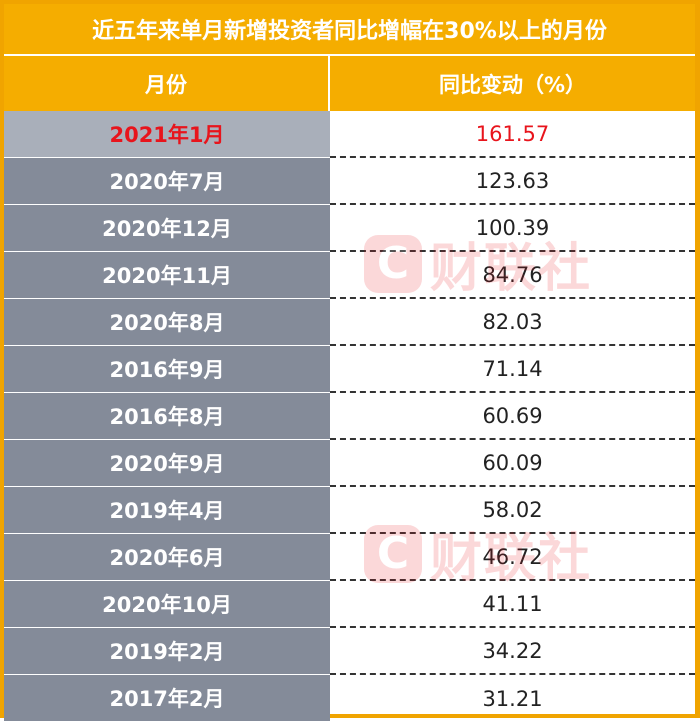 Image resolution: width=700 pixels, height=722 pixels. I want to click on month-cell: 2019年2月, so click(167, 651).